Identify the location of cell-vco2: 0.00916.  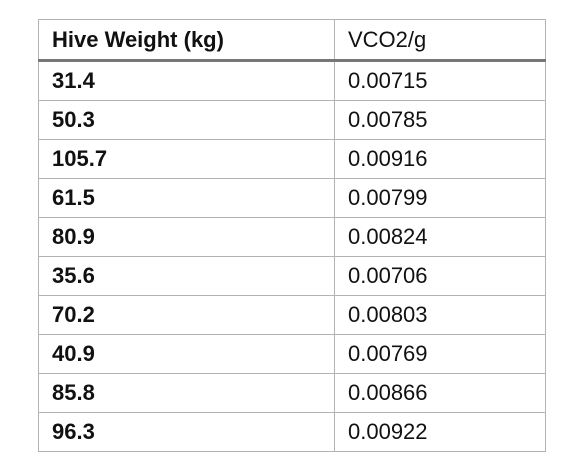
(440, 159).